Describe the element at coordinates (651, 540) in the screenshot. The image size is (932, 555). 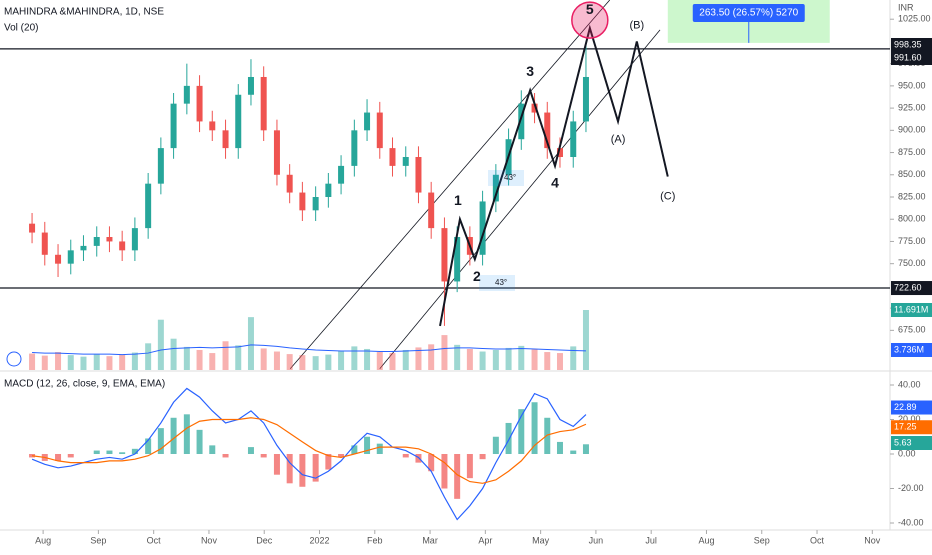
I see `x-tick-label: Jul` at that location.